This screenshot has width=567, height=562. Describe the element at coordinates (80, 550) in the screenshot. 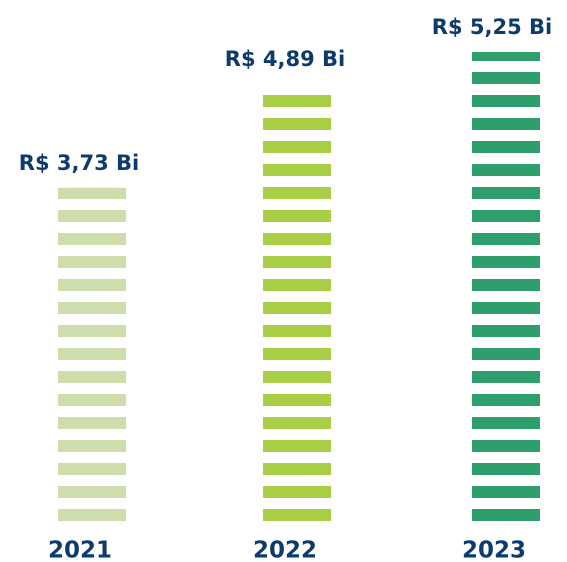

I see `x-tick-label: 2021` at that location.